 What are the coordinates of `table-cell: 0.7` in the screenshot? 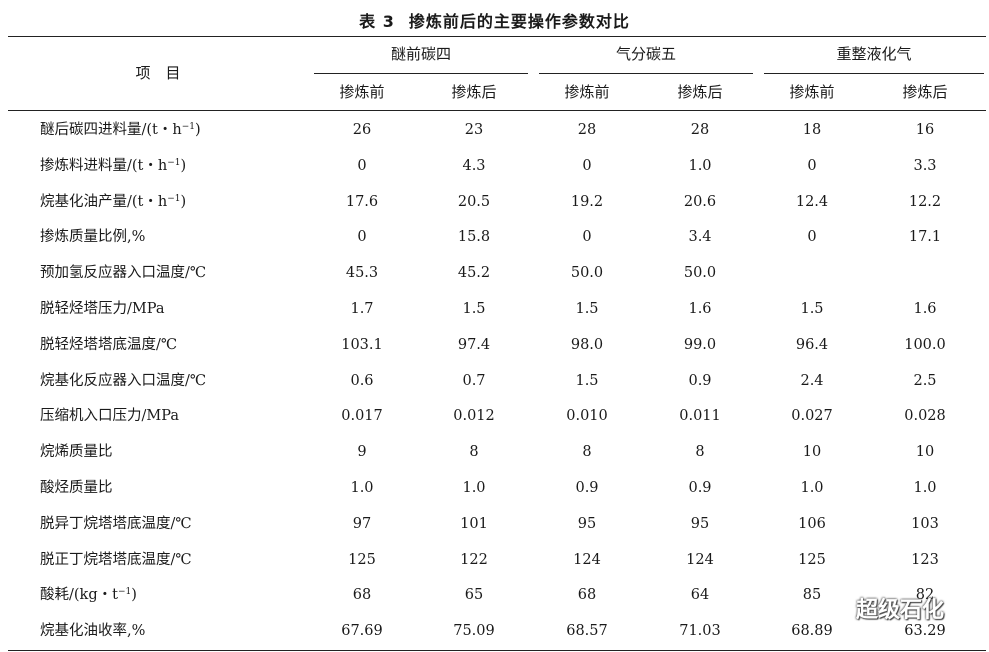 It's located at (474, 381).